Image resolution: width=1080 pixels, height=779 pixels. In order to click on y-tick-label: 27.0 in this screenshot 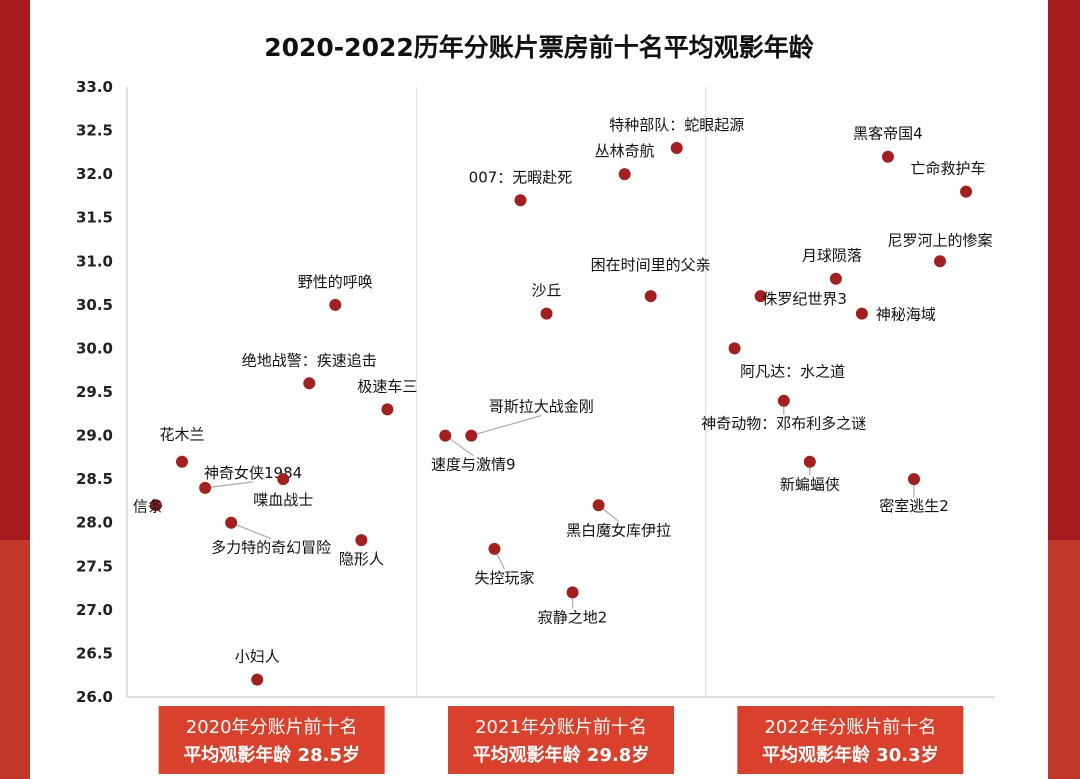, I will do `click(94, 610)`.